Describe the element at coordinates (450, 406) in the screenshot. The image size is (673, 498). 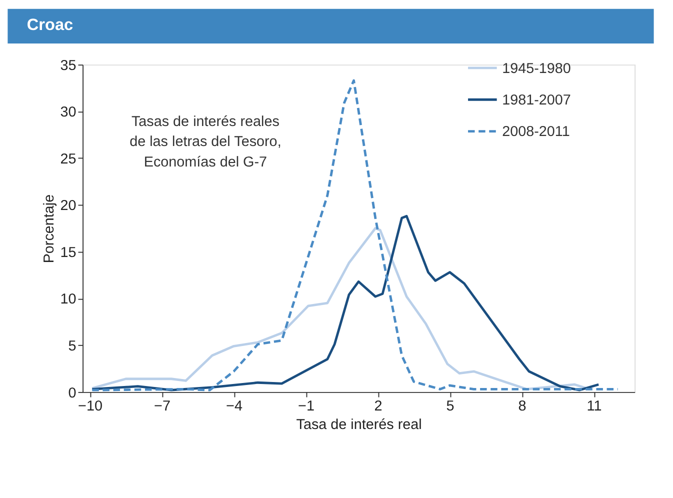
I see `x-tick-label: 5` at that location.